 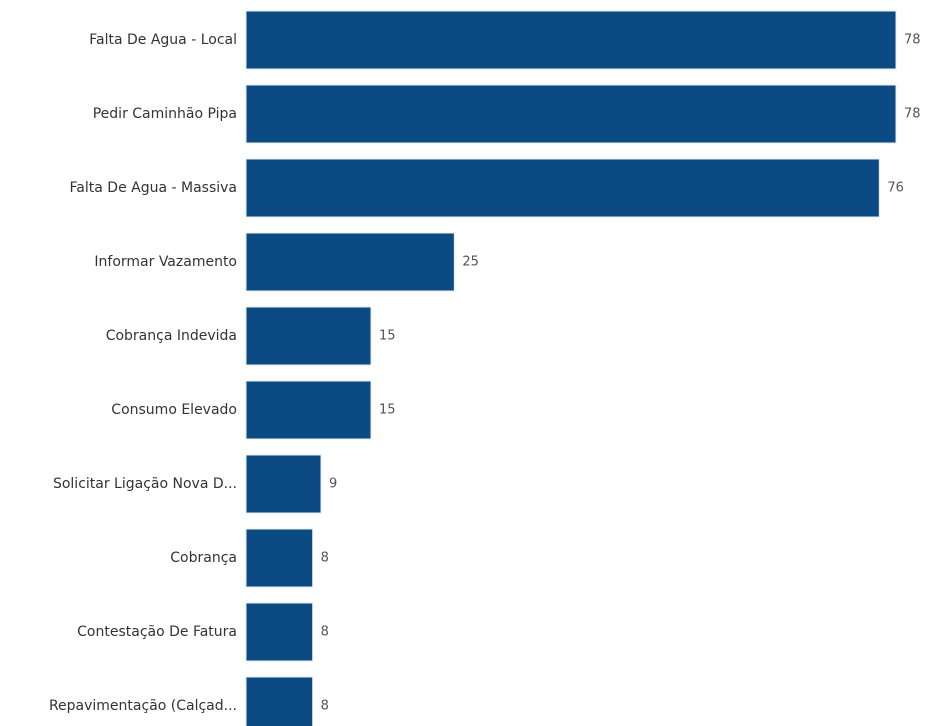 What do you see at coordinates (171, 336) in the screenshot?
I see `category-label: Cobrança Indevida` at bounding box center [171, 336].